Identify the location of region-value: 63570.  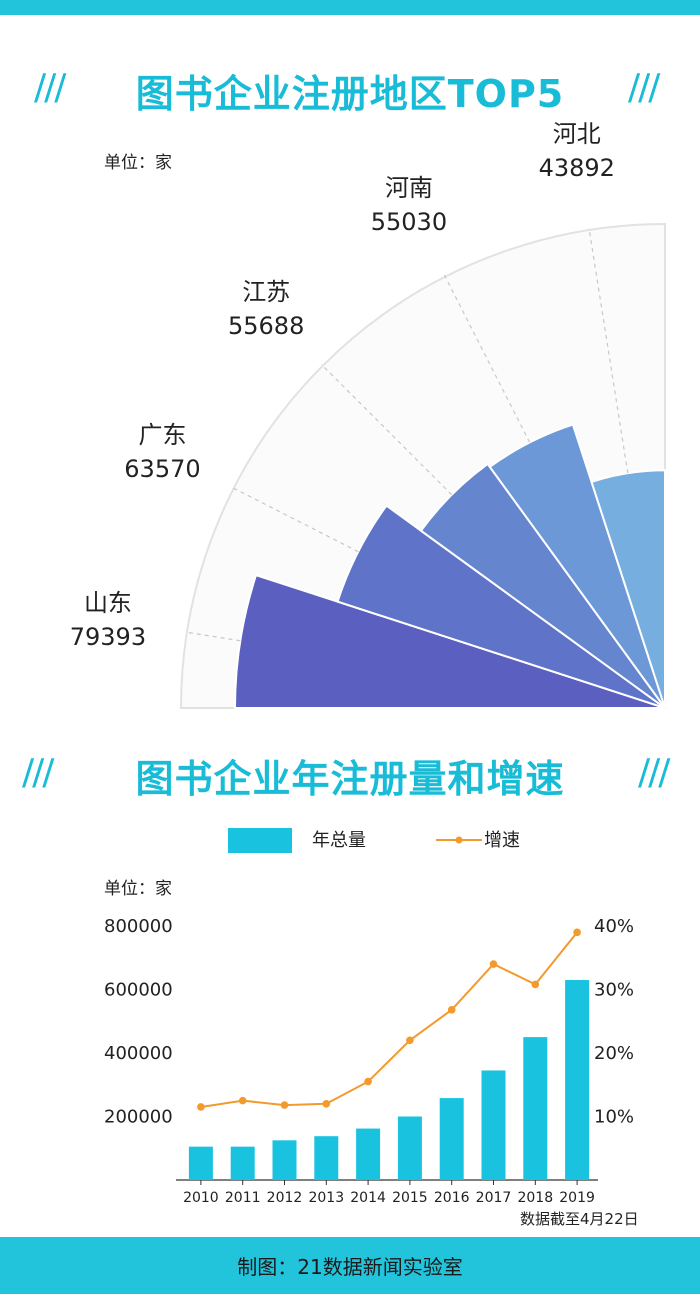
(162, 468).